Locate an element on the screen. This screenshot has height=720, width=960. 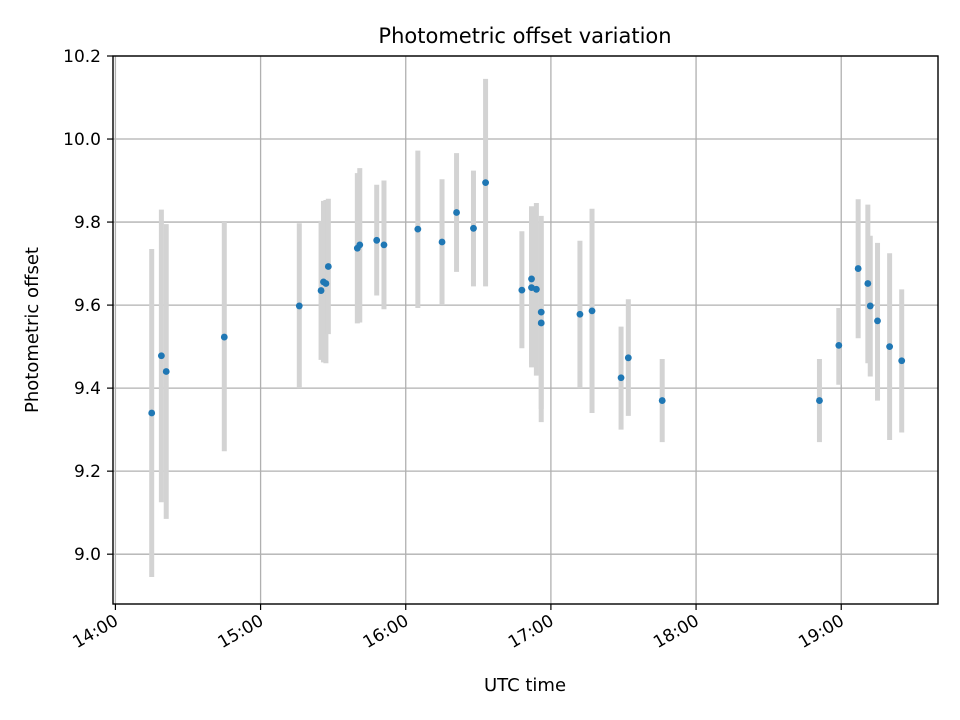
y-tick-label: 10.0 is located at coordinates (82, 140).